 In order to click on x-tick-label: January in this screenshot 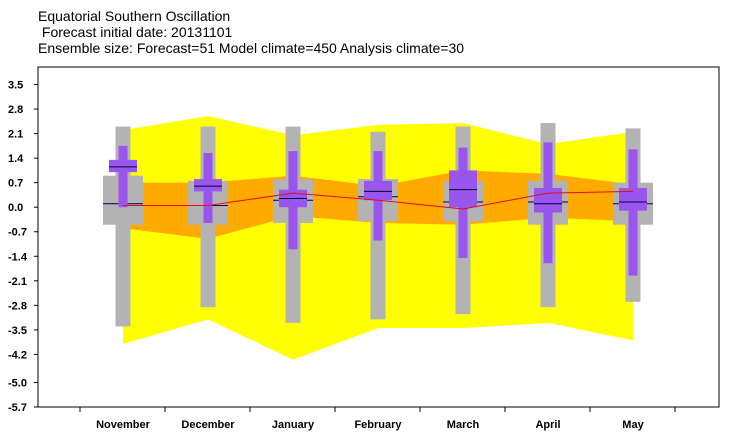, I will do `click(293, 425)`.